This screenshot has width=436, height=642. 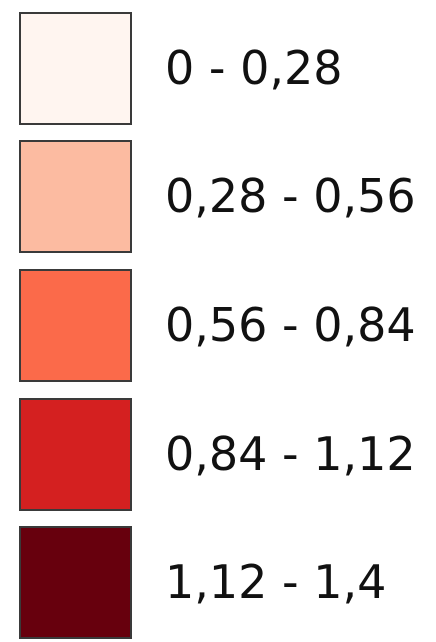 What do you see at coordinates (290, 454) in the screenshot?
I see `legend-label: 0,84 - 1,12` at bounding box center [290, 454].